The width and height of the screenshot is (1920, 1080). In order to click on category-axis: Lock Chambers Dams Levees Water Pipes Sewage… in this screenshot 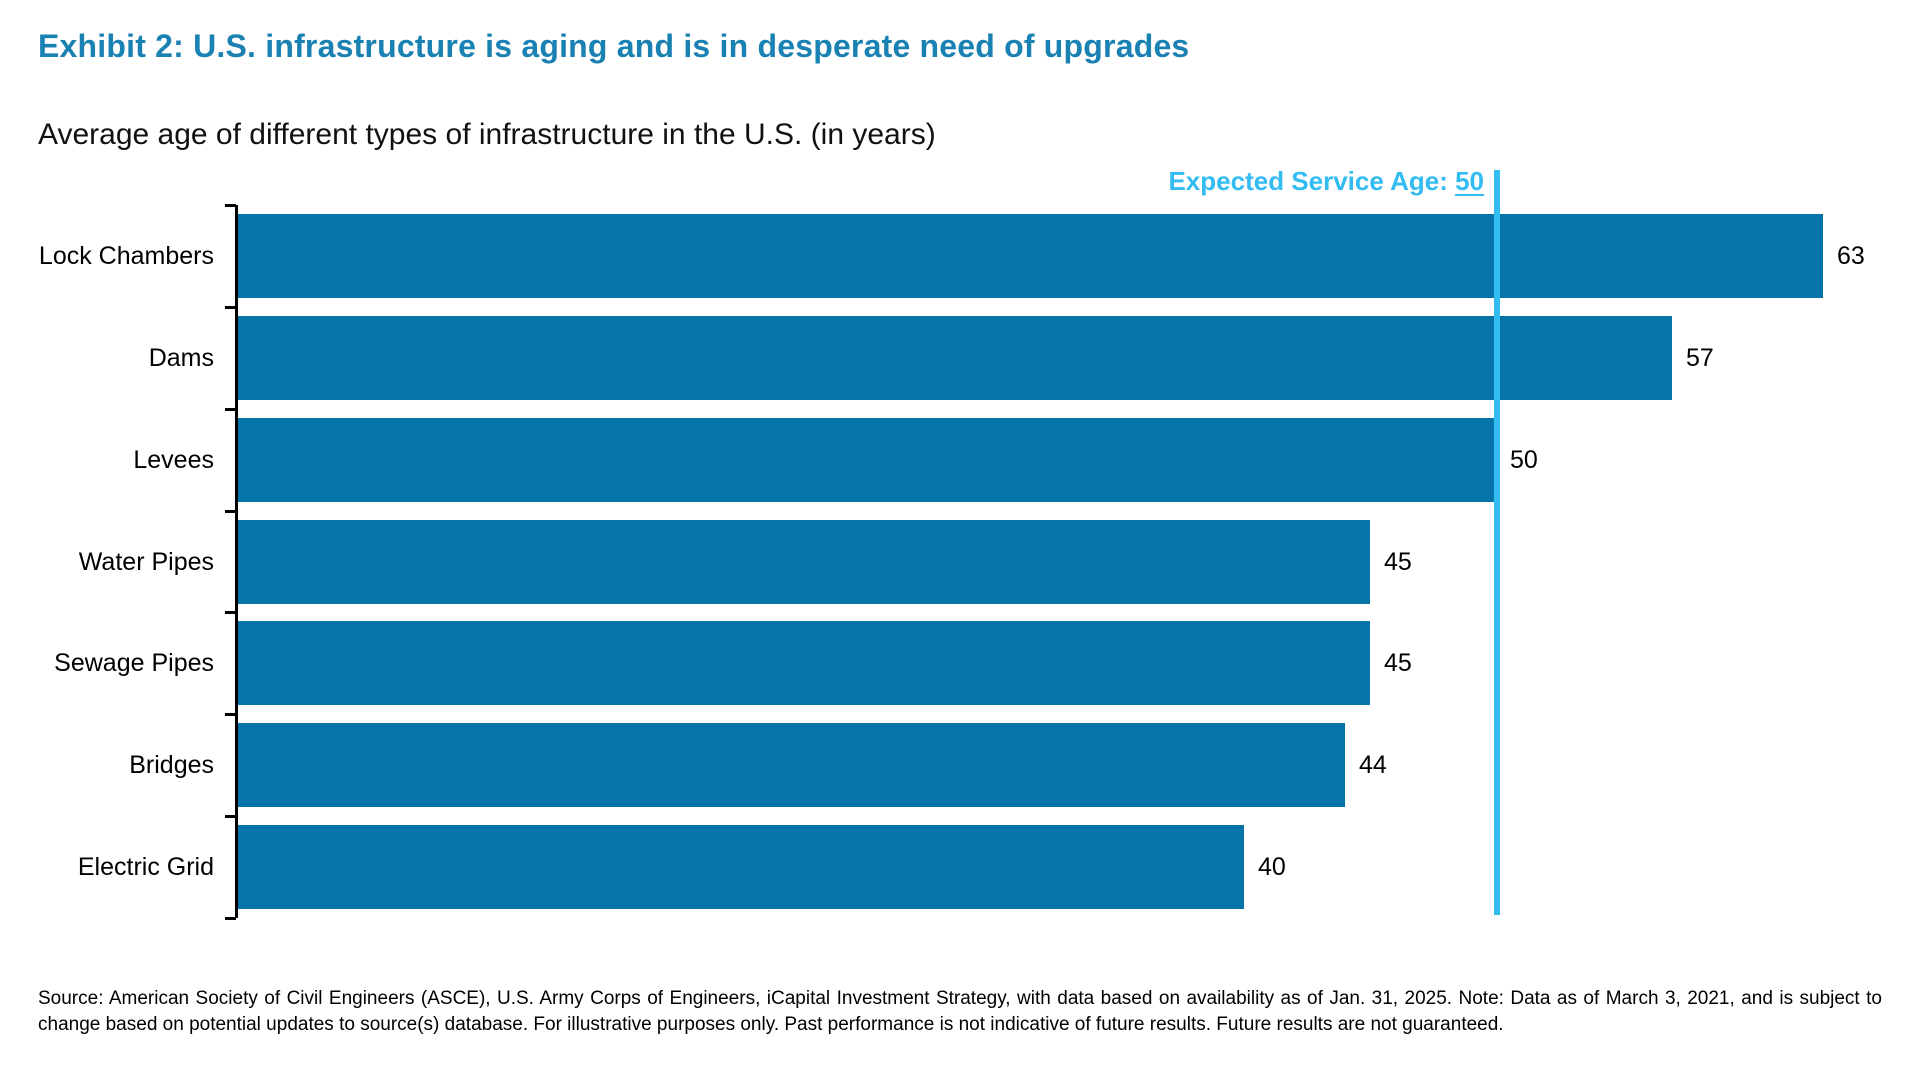, I will do `click(107, 561)`.